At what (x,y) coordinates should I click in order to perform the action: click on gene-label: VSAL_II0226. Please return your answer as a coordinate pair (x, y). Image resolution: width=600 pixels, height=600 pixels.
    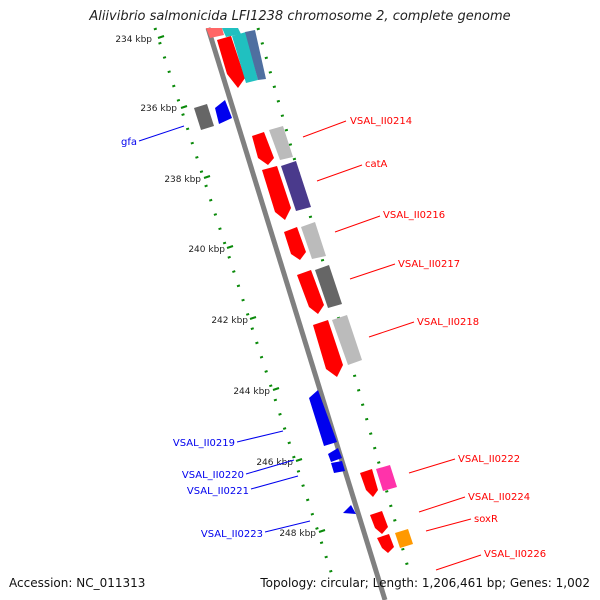
    Looking at the image, I should click on (515, 554).